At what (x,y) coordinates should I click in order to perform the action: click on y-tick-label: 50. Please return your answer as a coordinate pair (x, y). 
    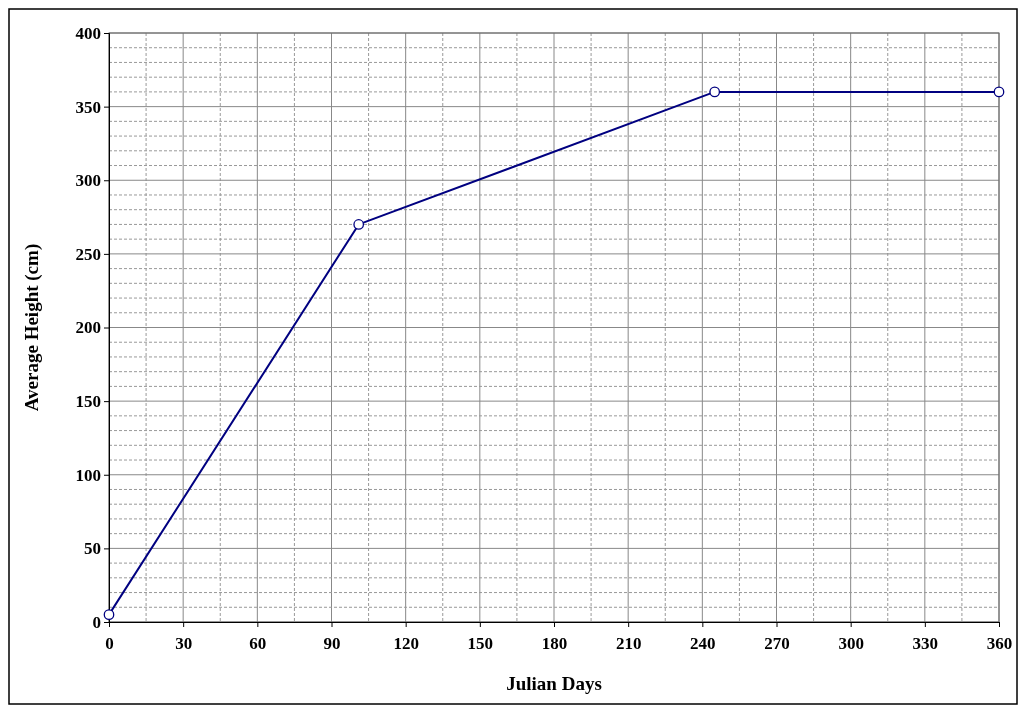
    Looking at the image, I should click on (92, 549).